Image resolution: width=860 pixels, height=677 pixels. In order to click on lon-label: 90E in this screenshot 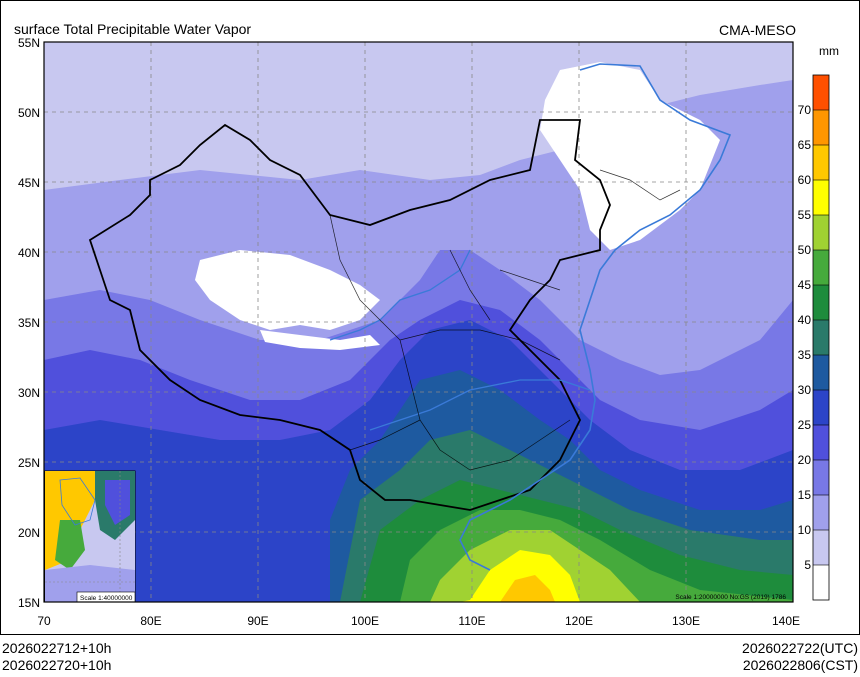, I will do `click(257, 621)`.